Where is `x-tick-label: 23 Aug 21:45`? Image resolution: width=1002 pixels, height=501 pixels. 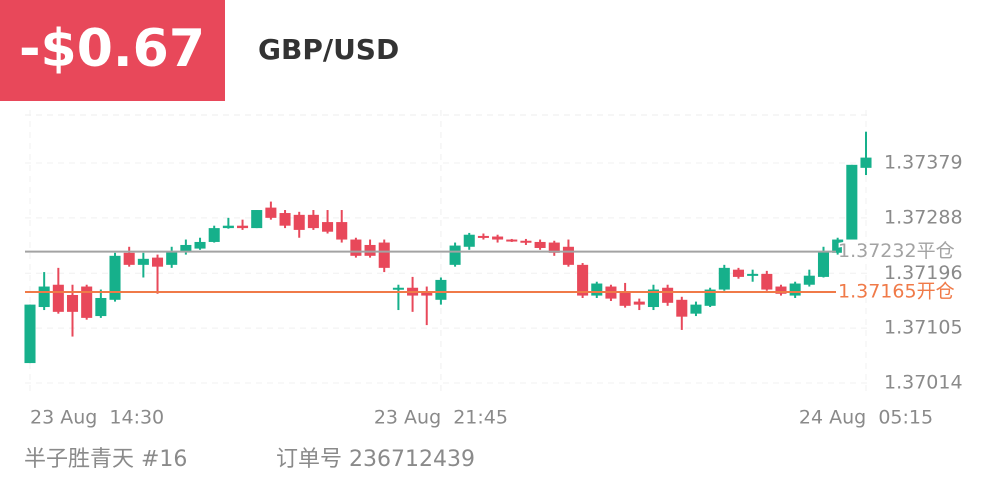 x-tick-label: 23 Aug 21:45 is located at coordinates (441, 418).